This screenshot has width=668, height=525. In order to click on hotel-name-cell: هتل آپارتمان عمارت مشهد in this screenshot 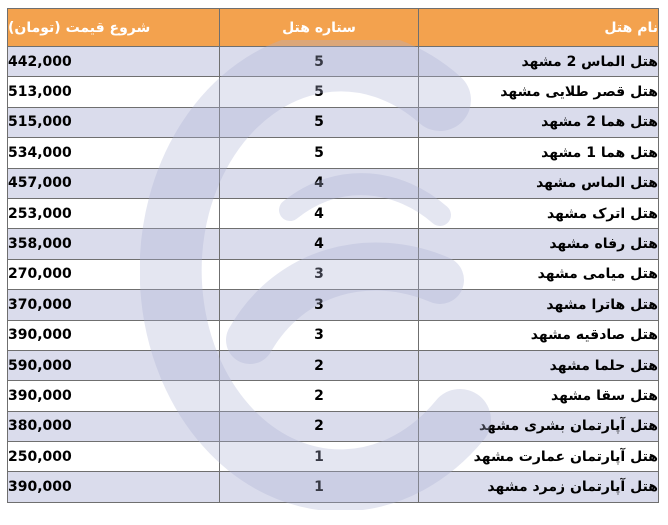, I will do `click(538, 457)`.